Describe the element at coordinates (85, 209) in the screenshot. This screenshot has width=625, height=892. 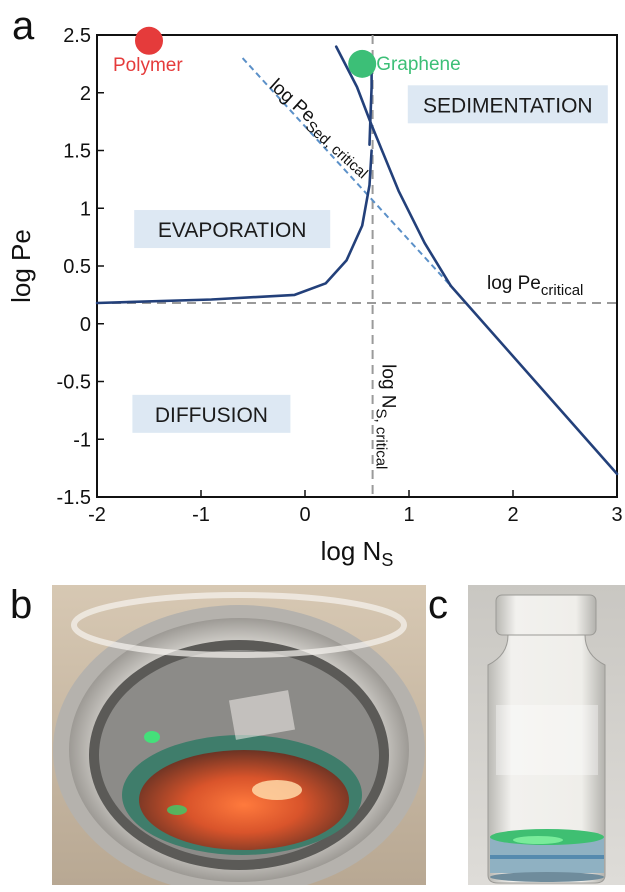
I see `y-tick-label: 1` at that location.